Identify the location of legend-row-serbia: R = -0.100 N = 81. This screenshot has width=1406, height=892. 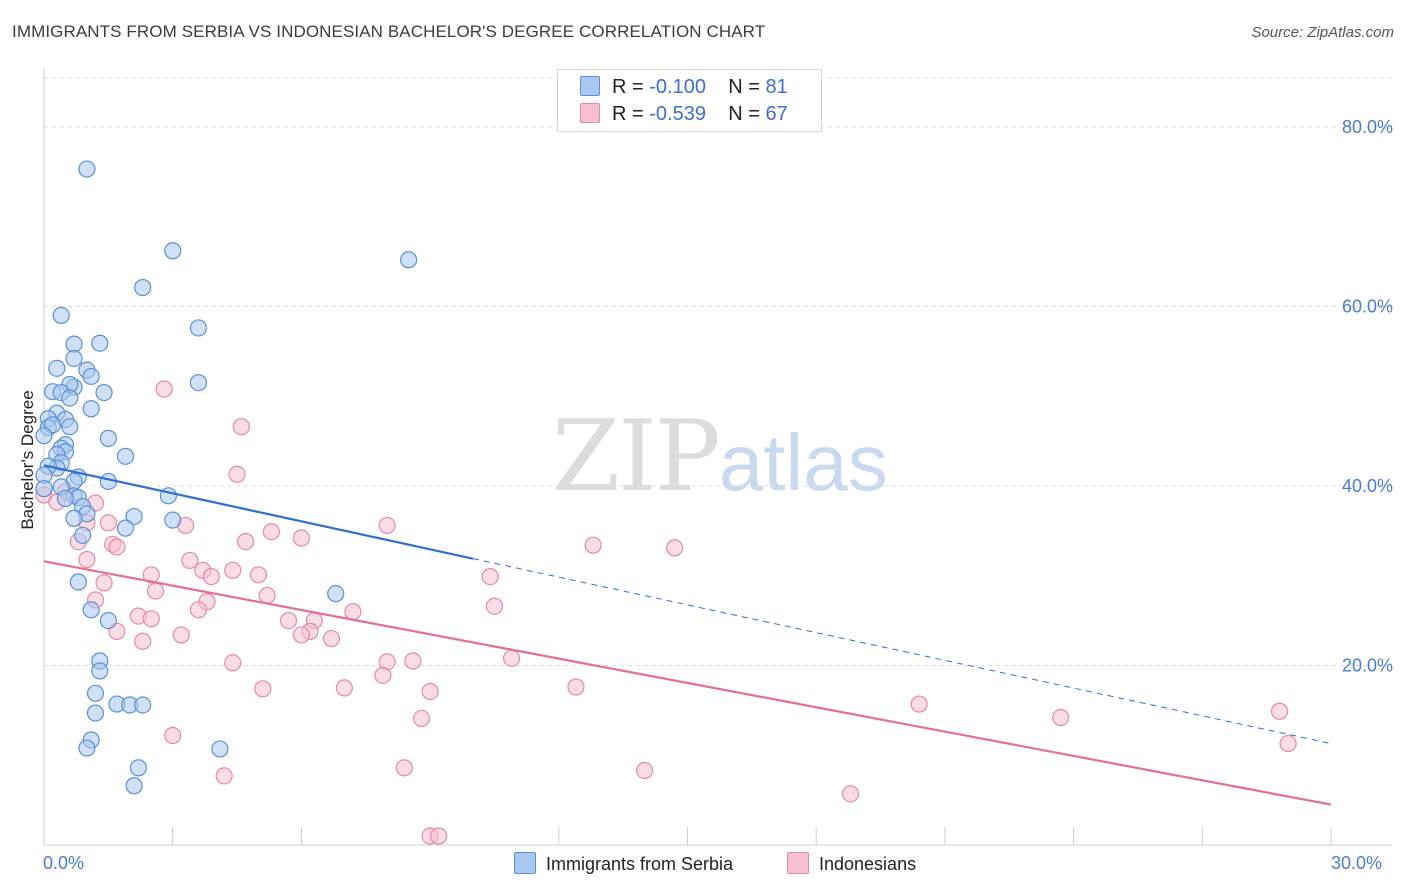
(684, 88).